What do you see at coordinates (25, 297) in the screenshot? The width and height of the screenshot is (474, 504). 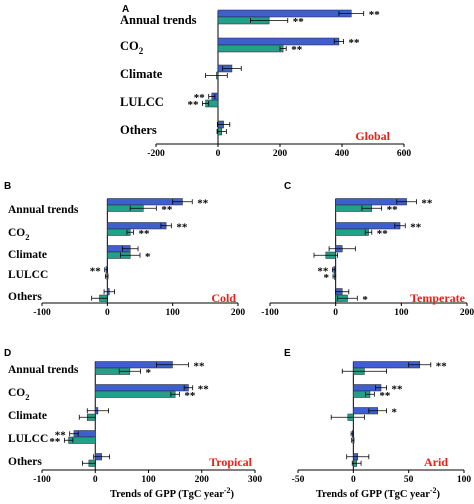 I see `category-label-others-b: Others` at bounding box center [25, 297].